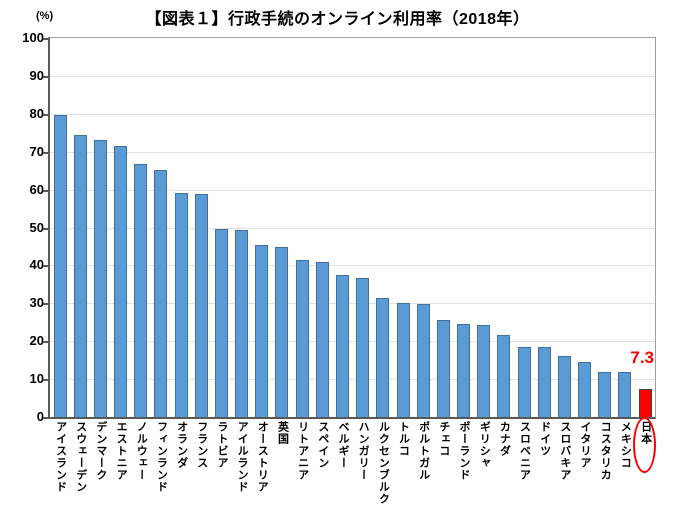 This screenshot has height=515, width=675. I want to click on x-axis-slot: オーストリア, so click(262, 468).